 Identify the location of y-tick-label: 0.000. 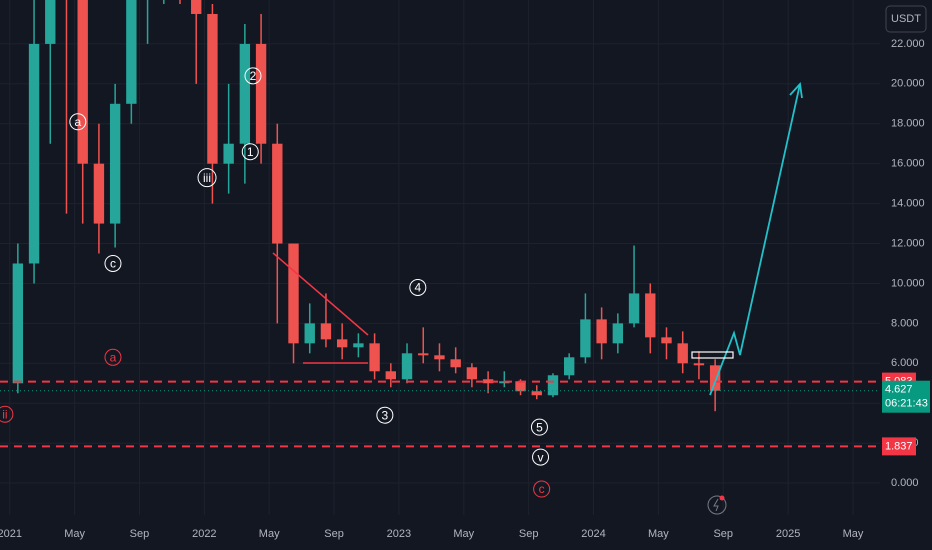
(905, 483).